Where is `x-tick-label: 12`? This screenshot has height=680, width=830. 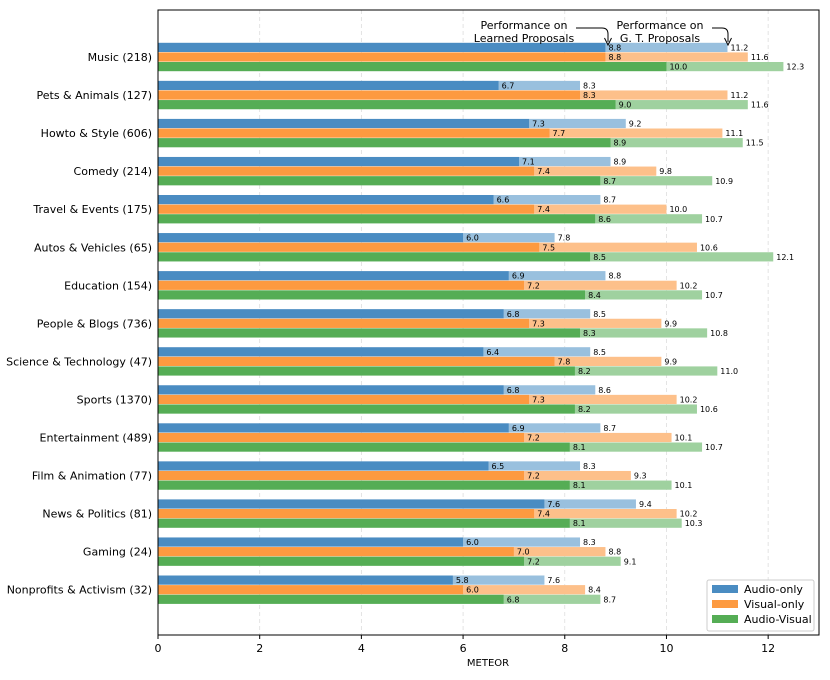
x-tick-label: 12 is located at coordinates (768, 648).